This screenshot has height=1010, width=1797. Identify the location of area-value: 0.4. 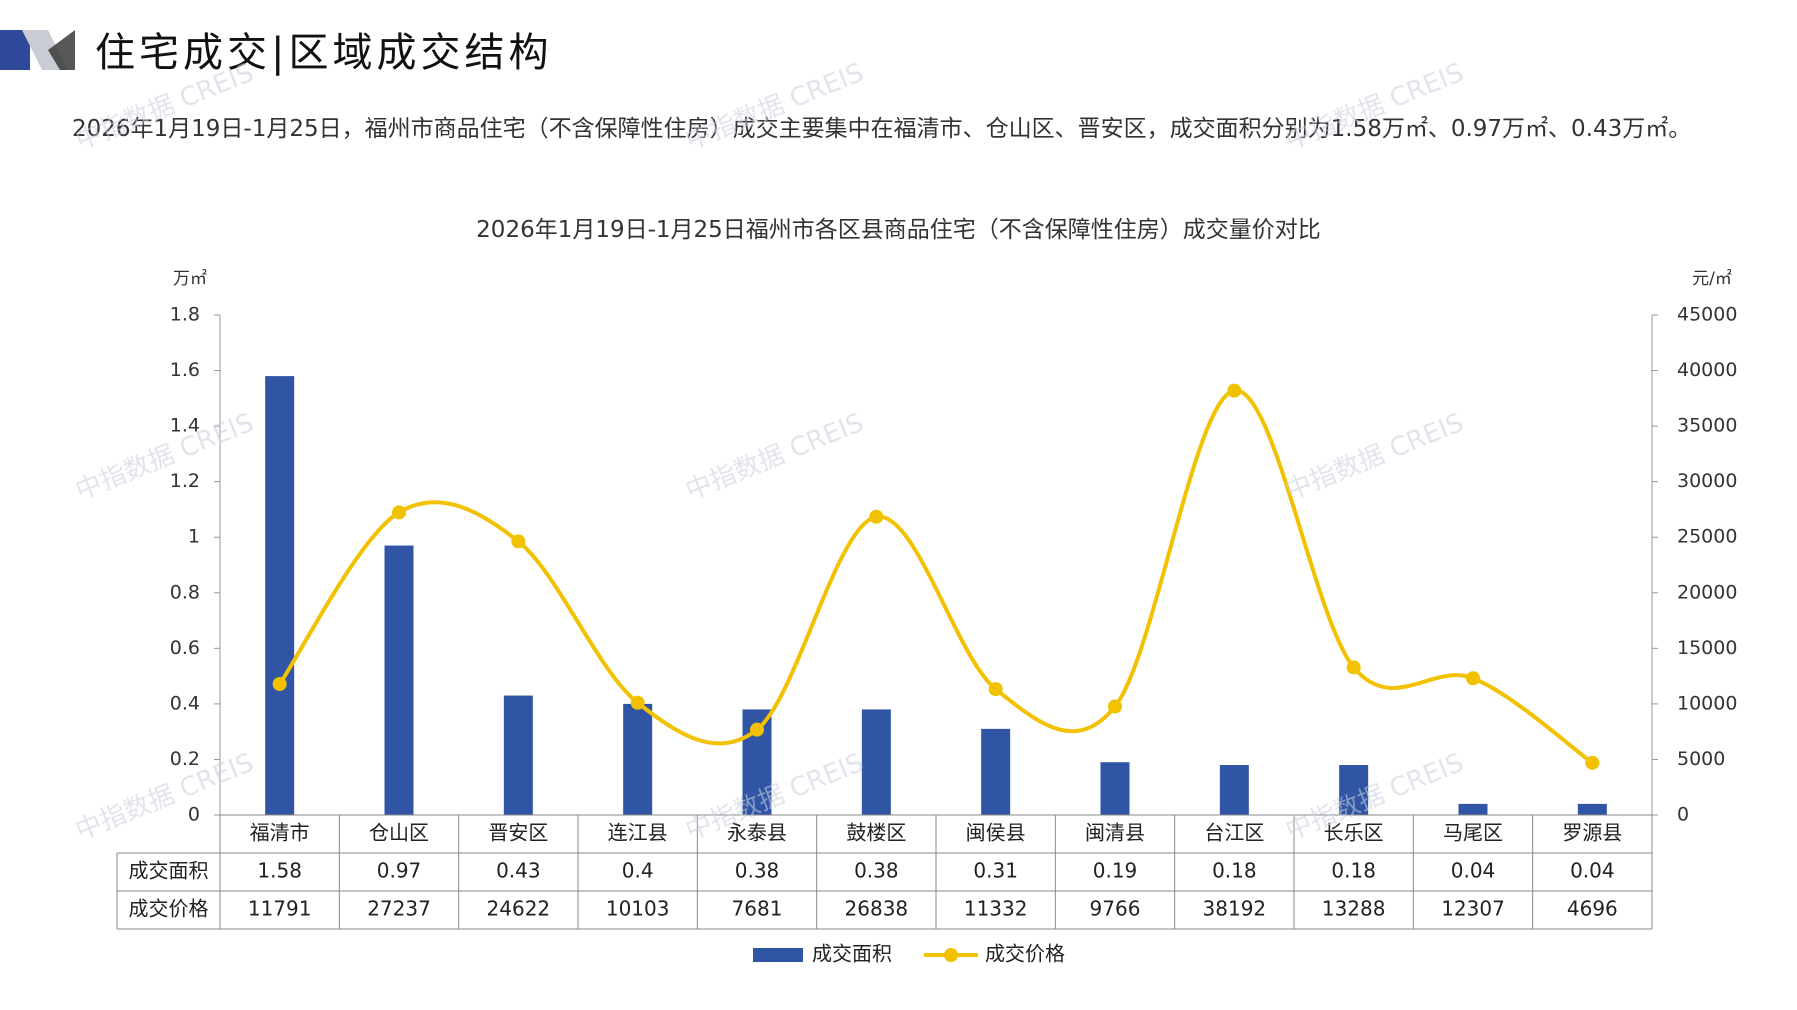
(638, 871).